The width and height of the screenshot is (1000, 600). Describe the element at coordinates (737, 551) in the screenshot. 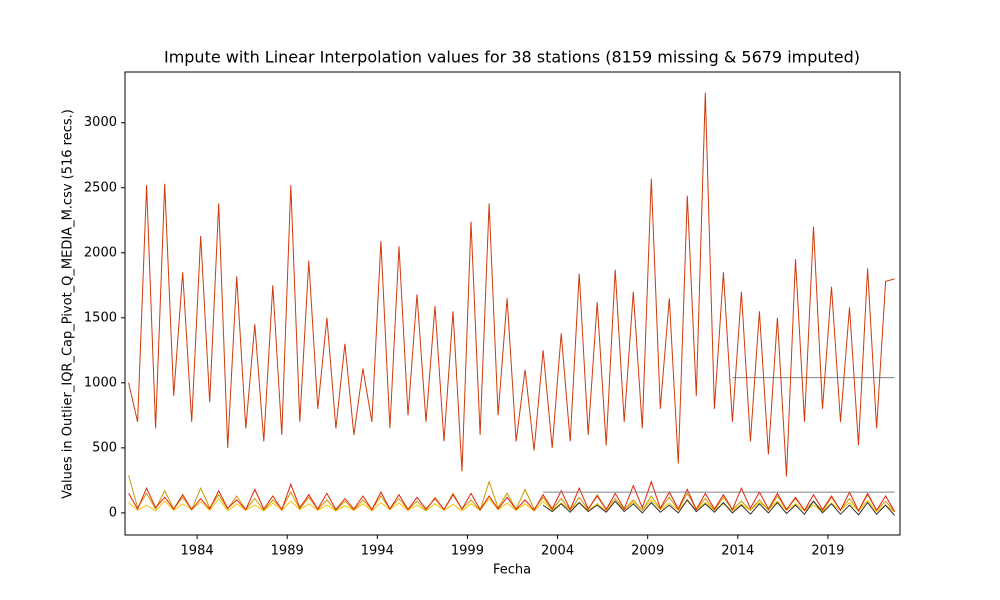

I see `x-tick-label: 2014` at that location.